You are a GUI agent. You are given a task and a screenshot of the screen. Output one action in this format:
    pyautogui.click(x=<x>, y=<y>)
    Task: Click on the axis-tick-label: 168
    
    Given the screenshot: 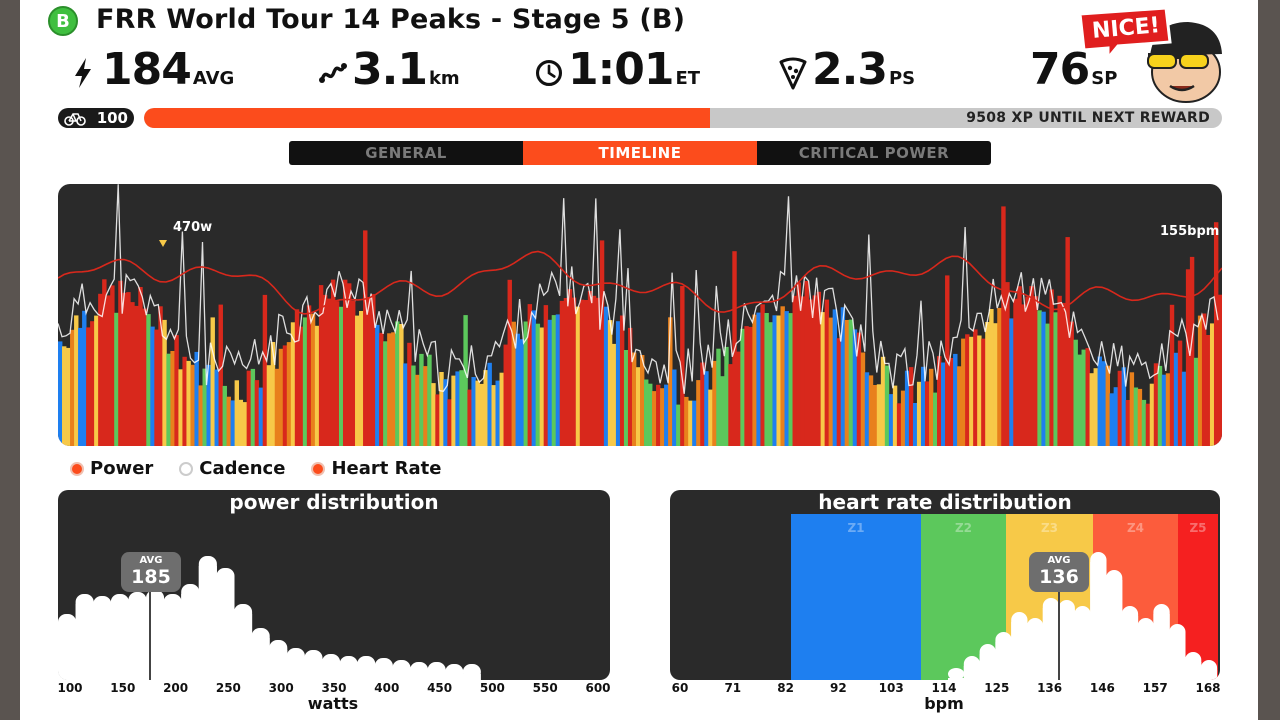 What is the action you would take?
    pyautogui.click(x=1208, y=688)
    